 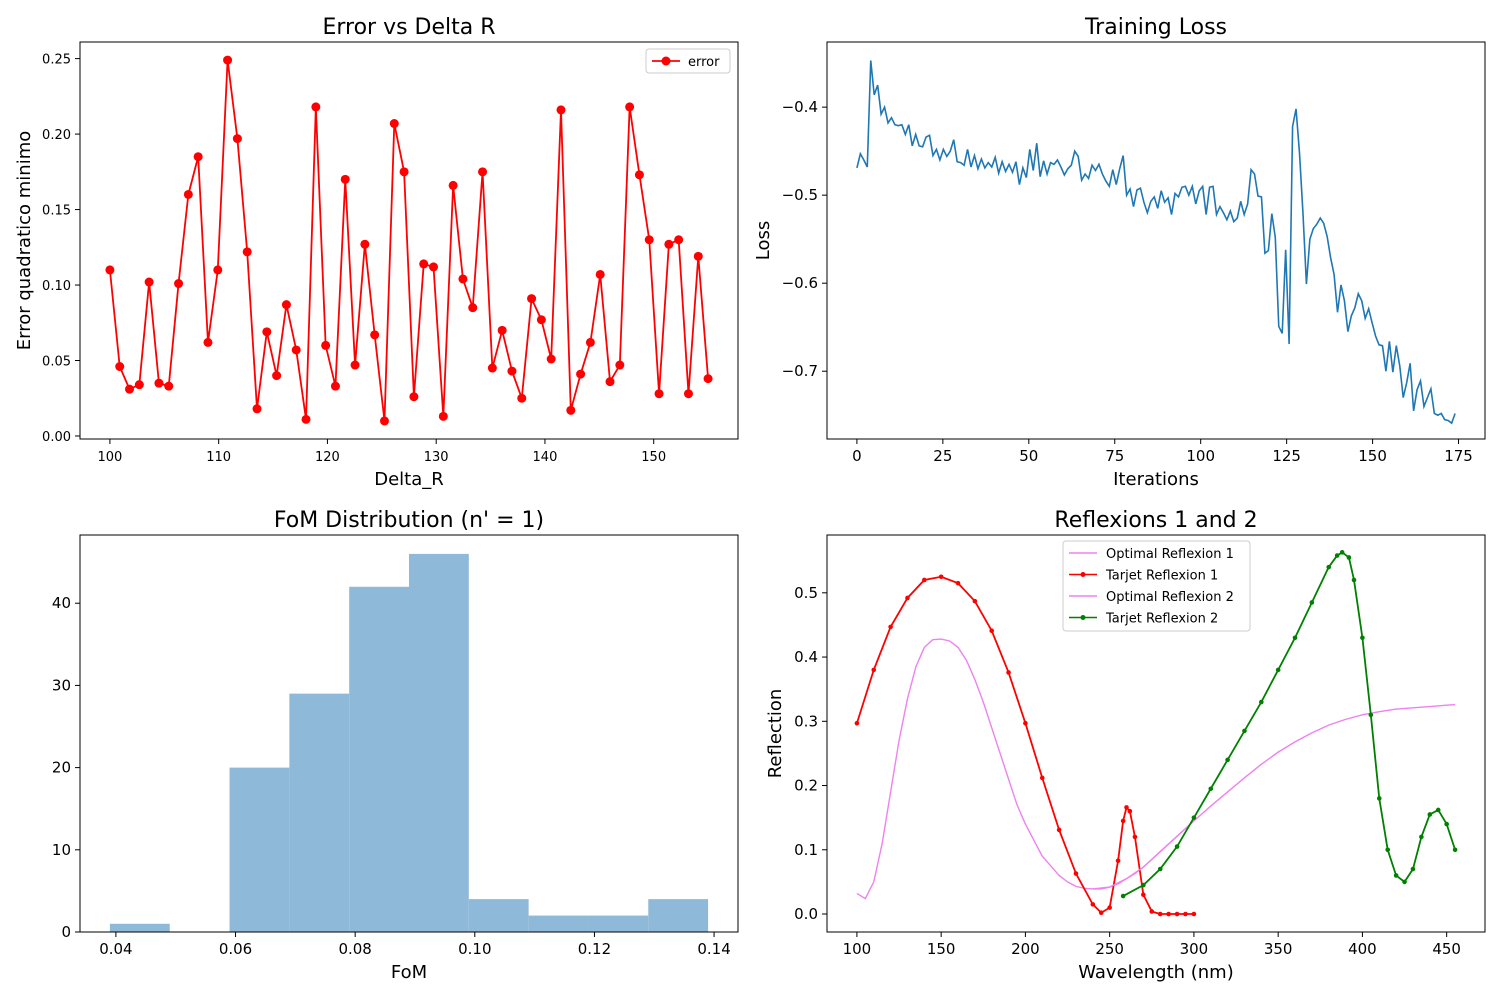 What do you see at coordinates (1114, 456) in the screenshot?
I see `x-tick-label: 75` at bounding box center [1114, 456].